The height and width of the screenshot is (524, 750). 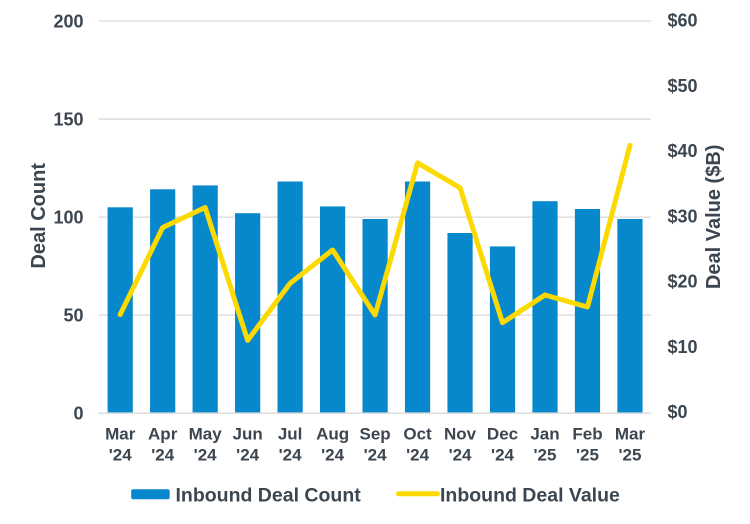 What do you see at coordinates (68, 22) in the screenshot?
I see `svg-text: 200` at bounding box center [68, 22].